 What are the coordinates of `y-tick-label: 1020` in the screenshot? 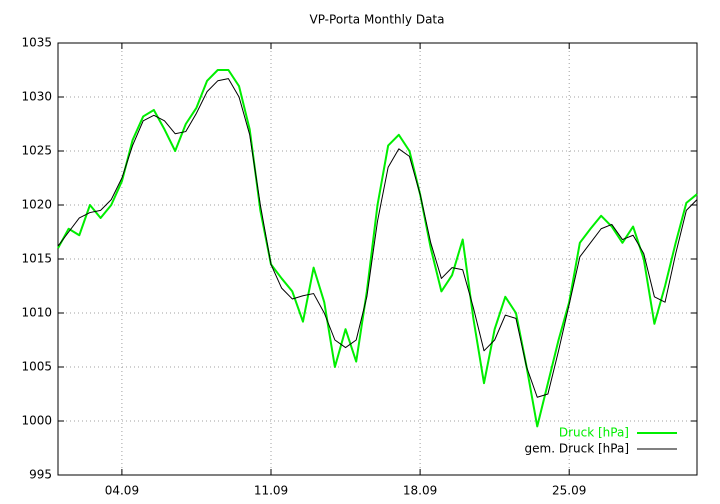 It's located at (36, 205).